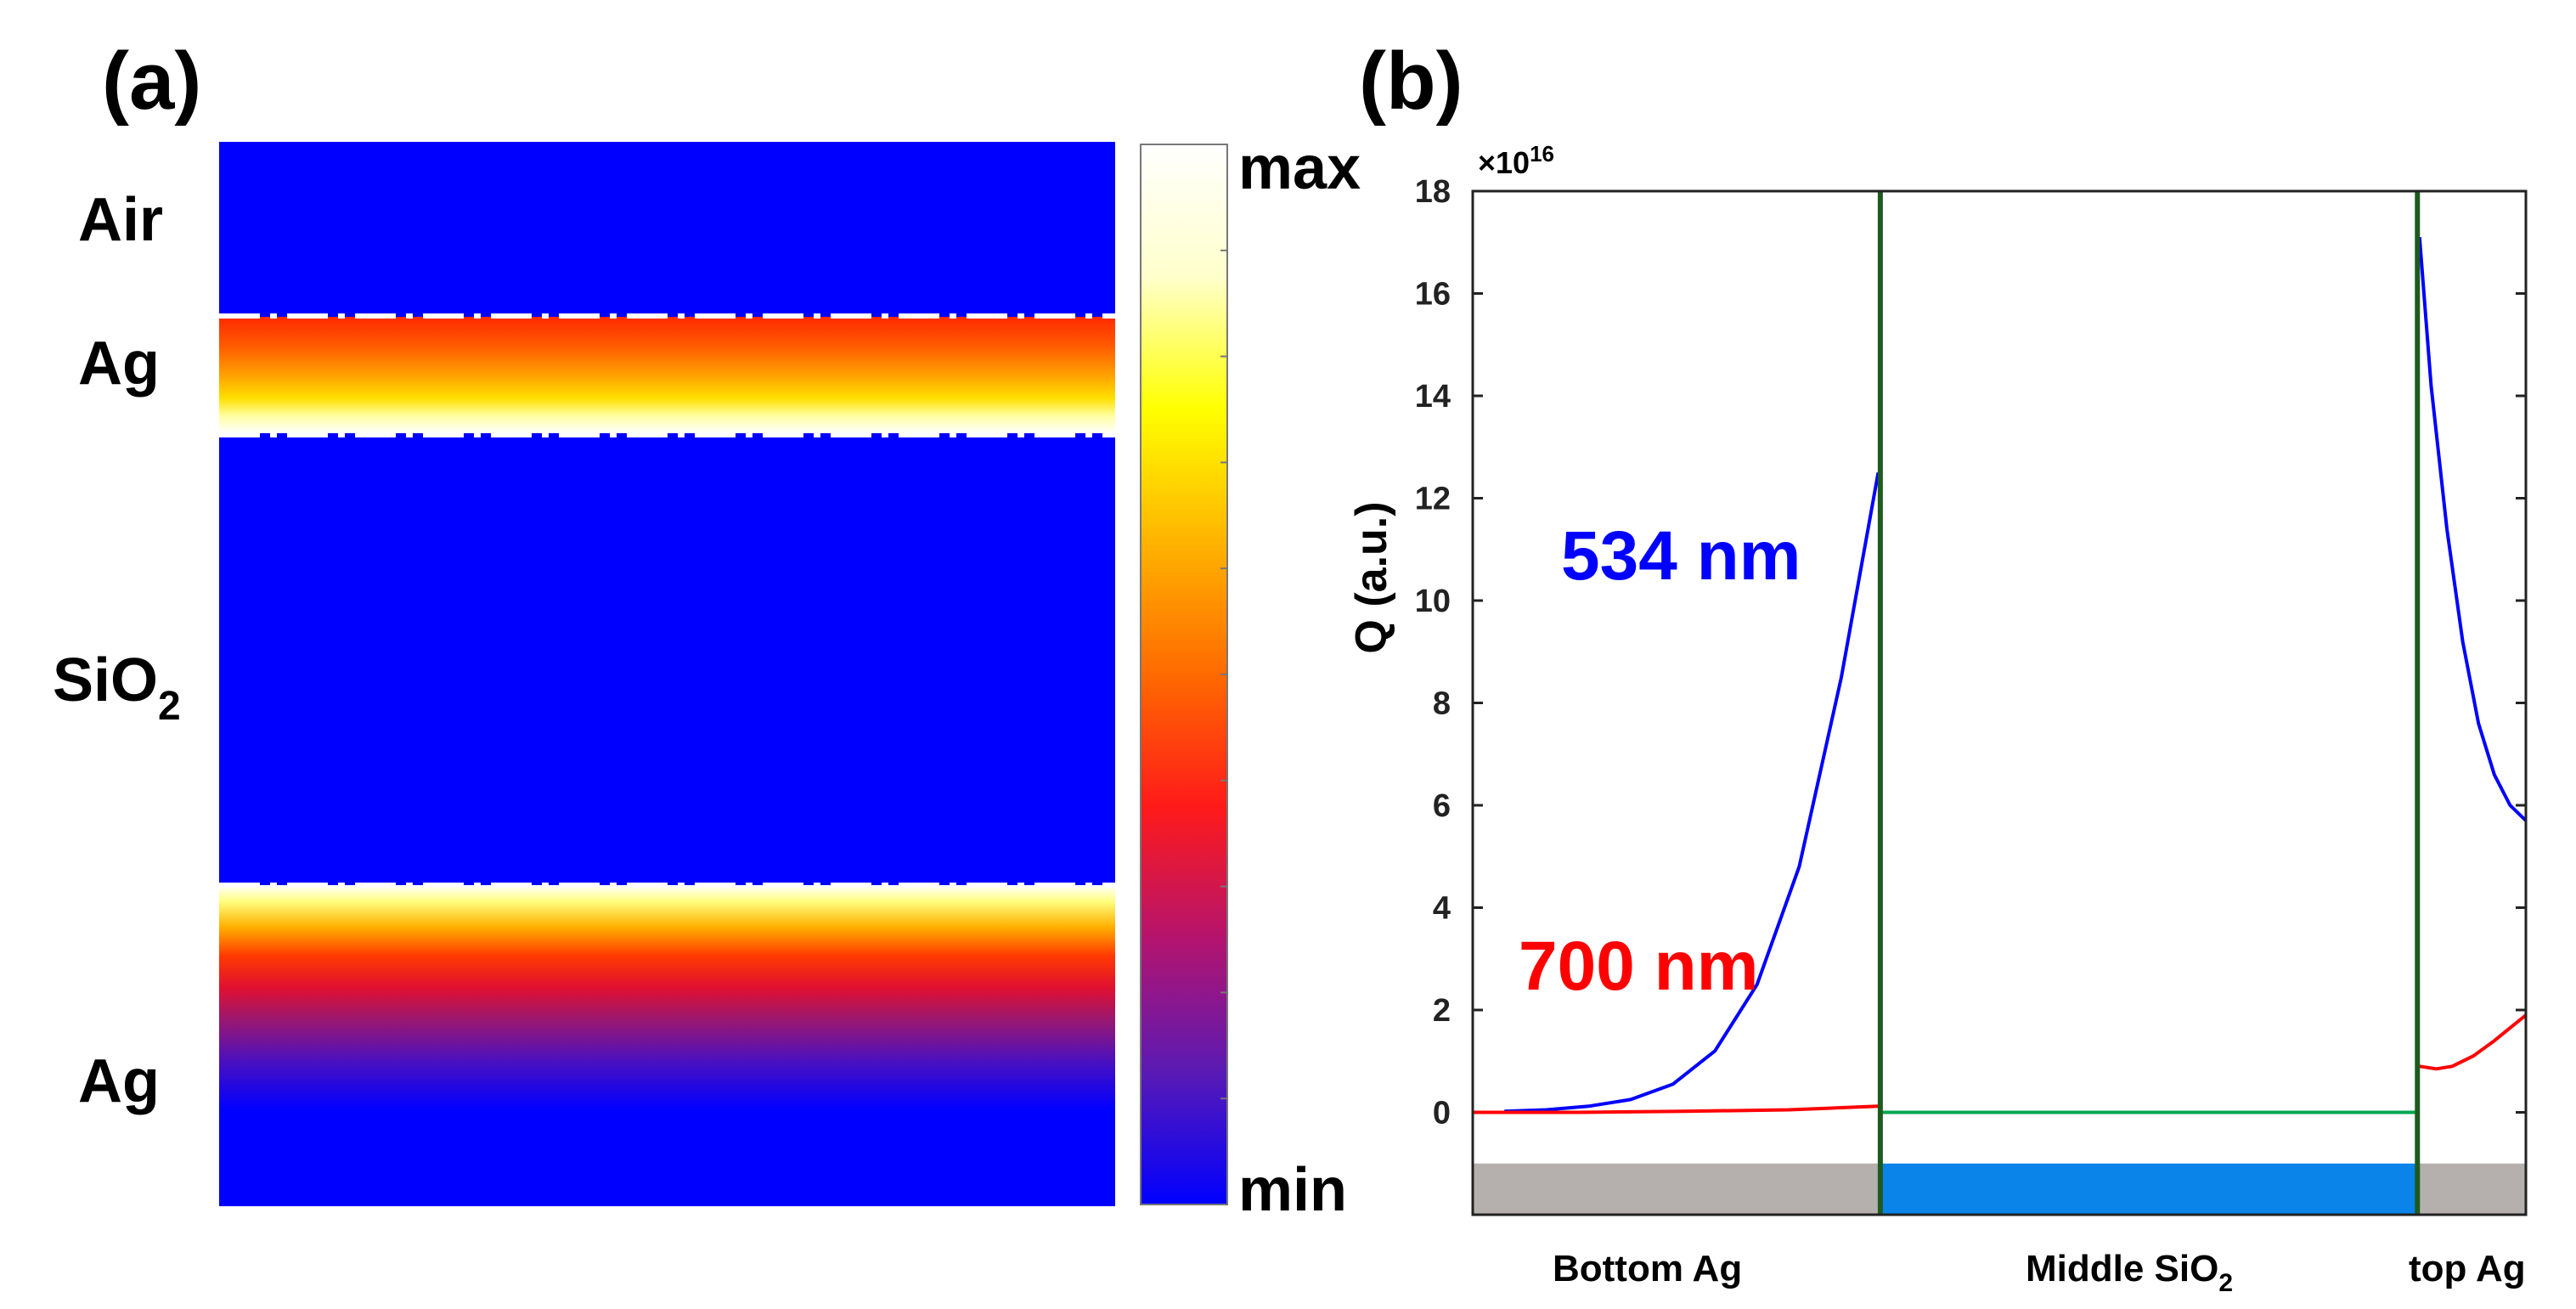 This screenshot has height=1309, width=2576. What do you see at coordinates (1639, 966) in the screenshot?
I see `annotation-700nm: 700 nm` at bounding box center [1639, 966].